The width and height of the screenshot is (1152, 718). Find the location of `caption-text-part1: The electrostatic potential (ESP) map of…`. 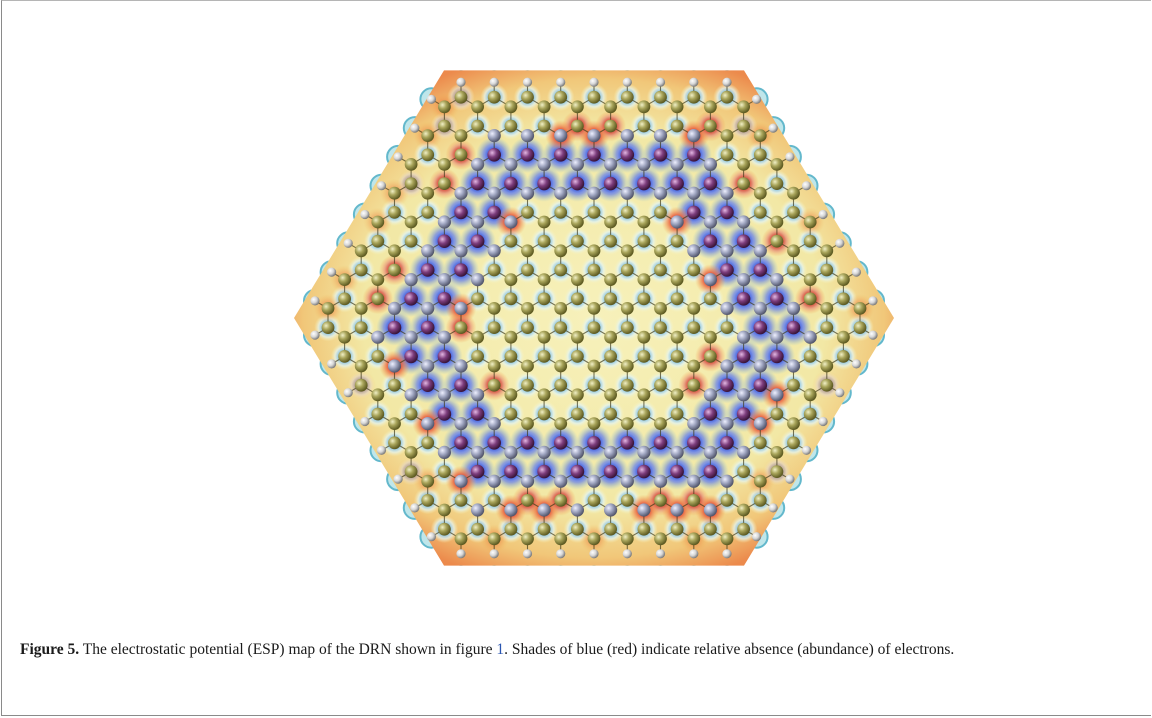

caption-text-part1: The electrostatic potential (ESP) map of… is located at coordinates (288, 649).